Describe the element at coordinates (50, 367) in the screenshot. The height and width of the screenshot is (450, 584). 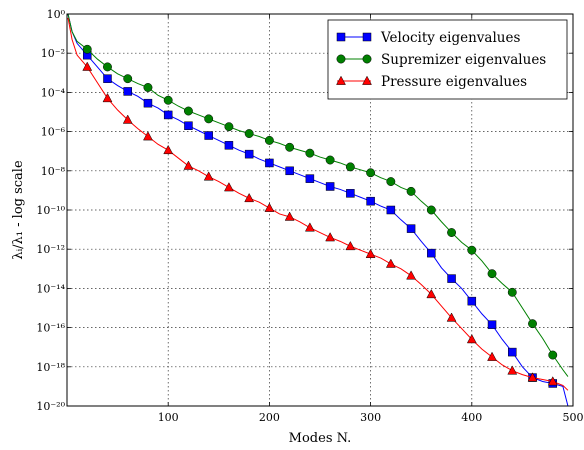
I see `y-tick-label: 10⁻¹⁸` at that location.